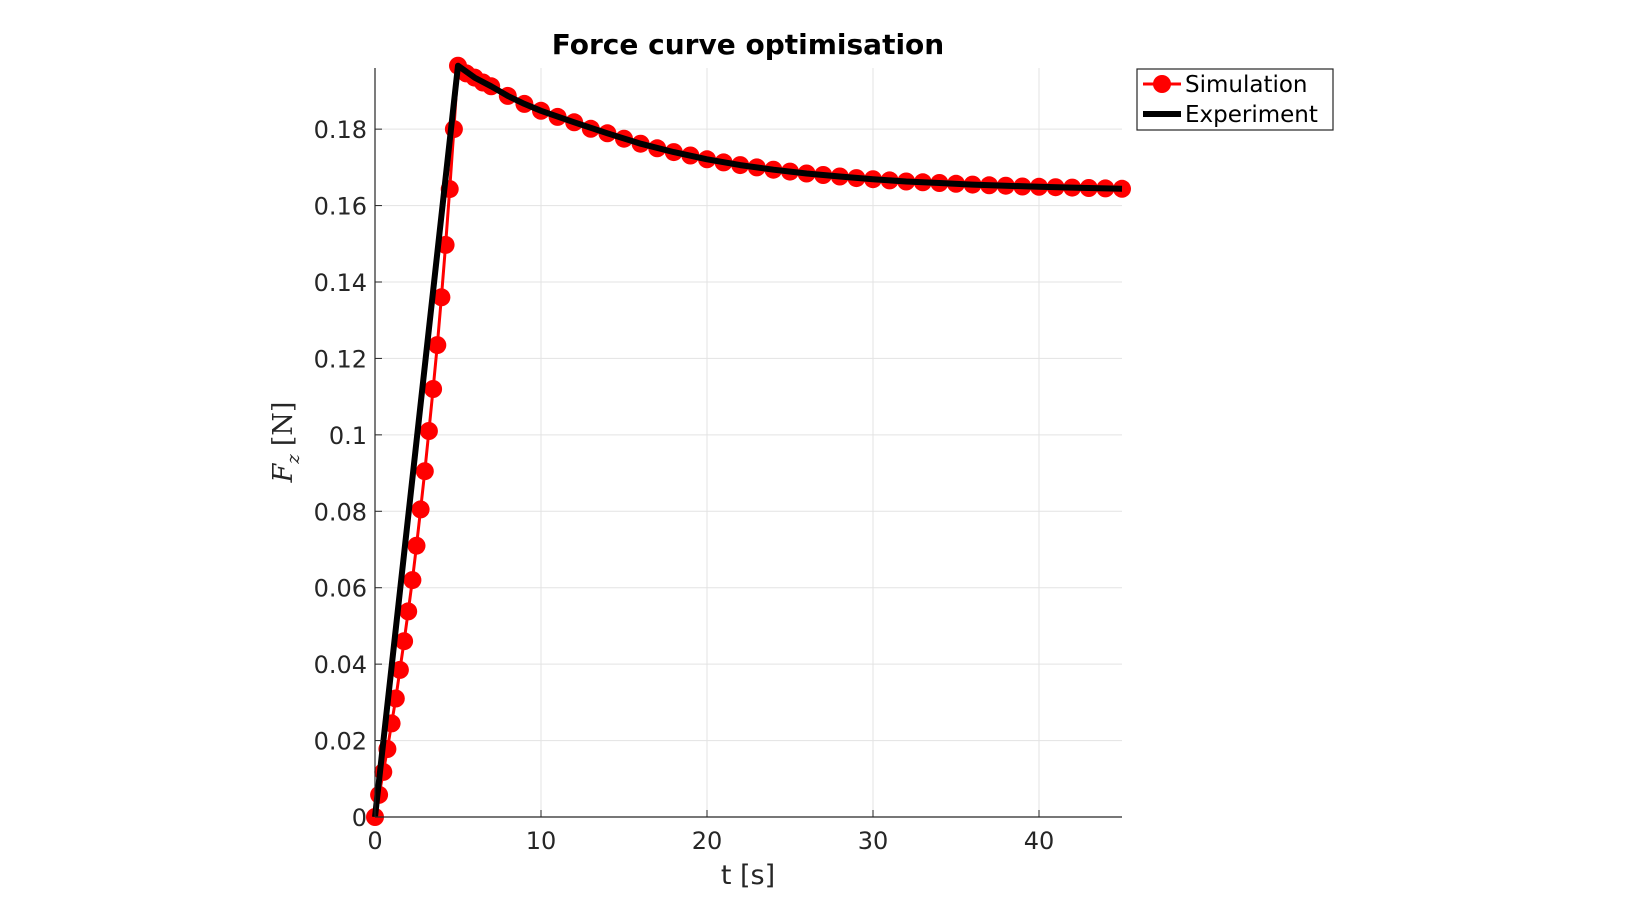 The width and height of the screenshot is (1642, 911). What do you see at coordinates (359, 818) in the screenshot?
I see `y-tick-label: 0` at bounding box center [359, 818].